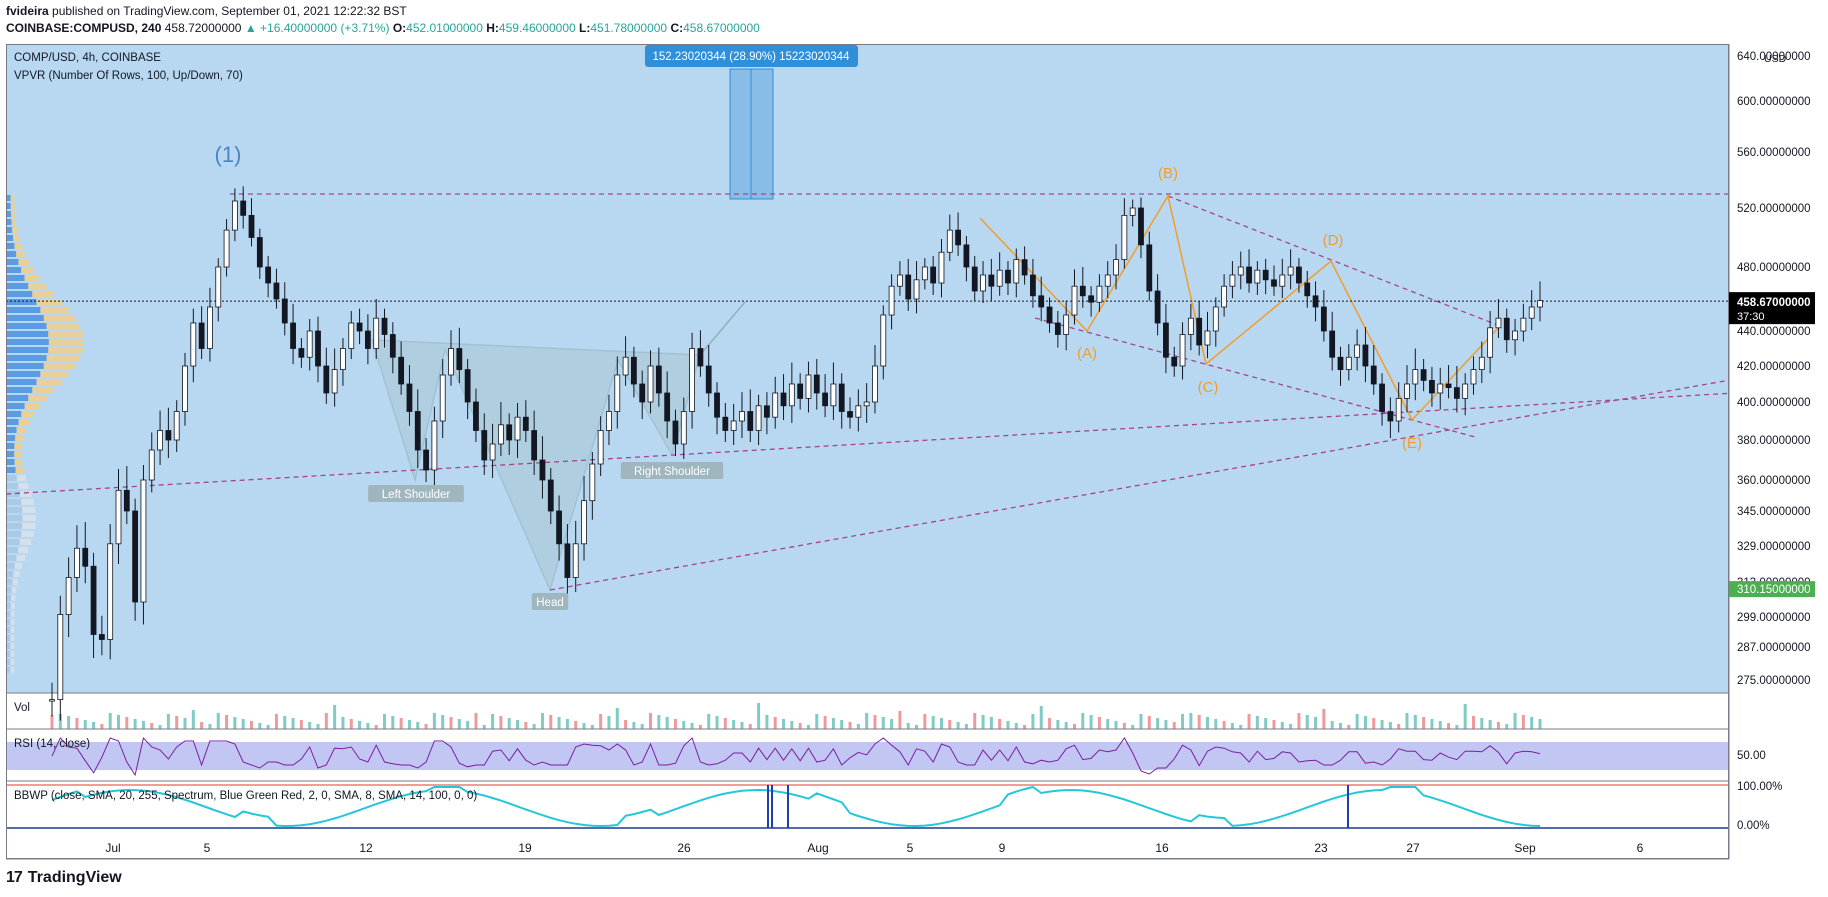  Describe the element at coordinates (52, 744) in the screenshot. I see `rsi-legend: RSI (14, close)` at that location.